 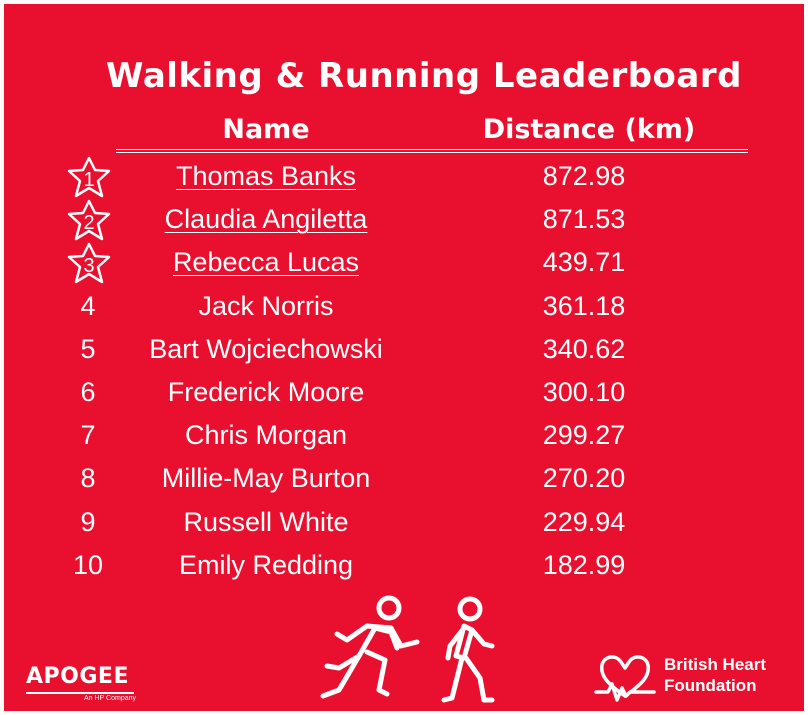 I want to click on table-row: 4 Jack Norris 361.18, so click(x=404, y=306).